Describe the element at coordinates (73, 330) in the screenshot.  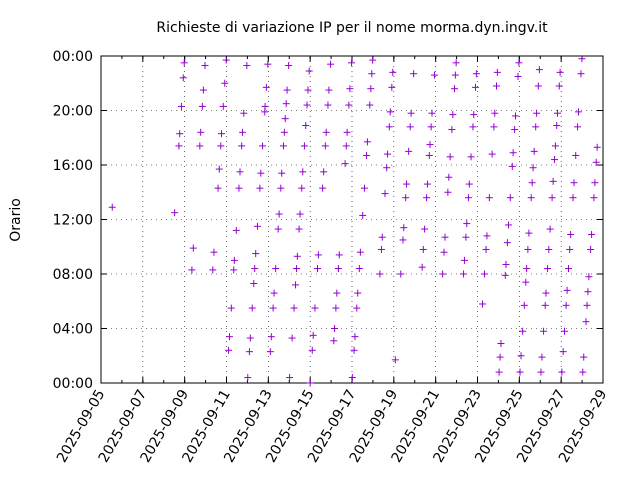
I see `y-tick-label: 04:00` at that location.